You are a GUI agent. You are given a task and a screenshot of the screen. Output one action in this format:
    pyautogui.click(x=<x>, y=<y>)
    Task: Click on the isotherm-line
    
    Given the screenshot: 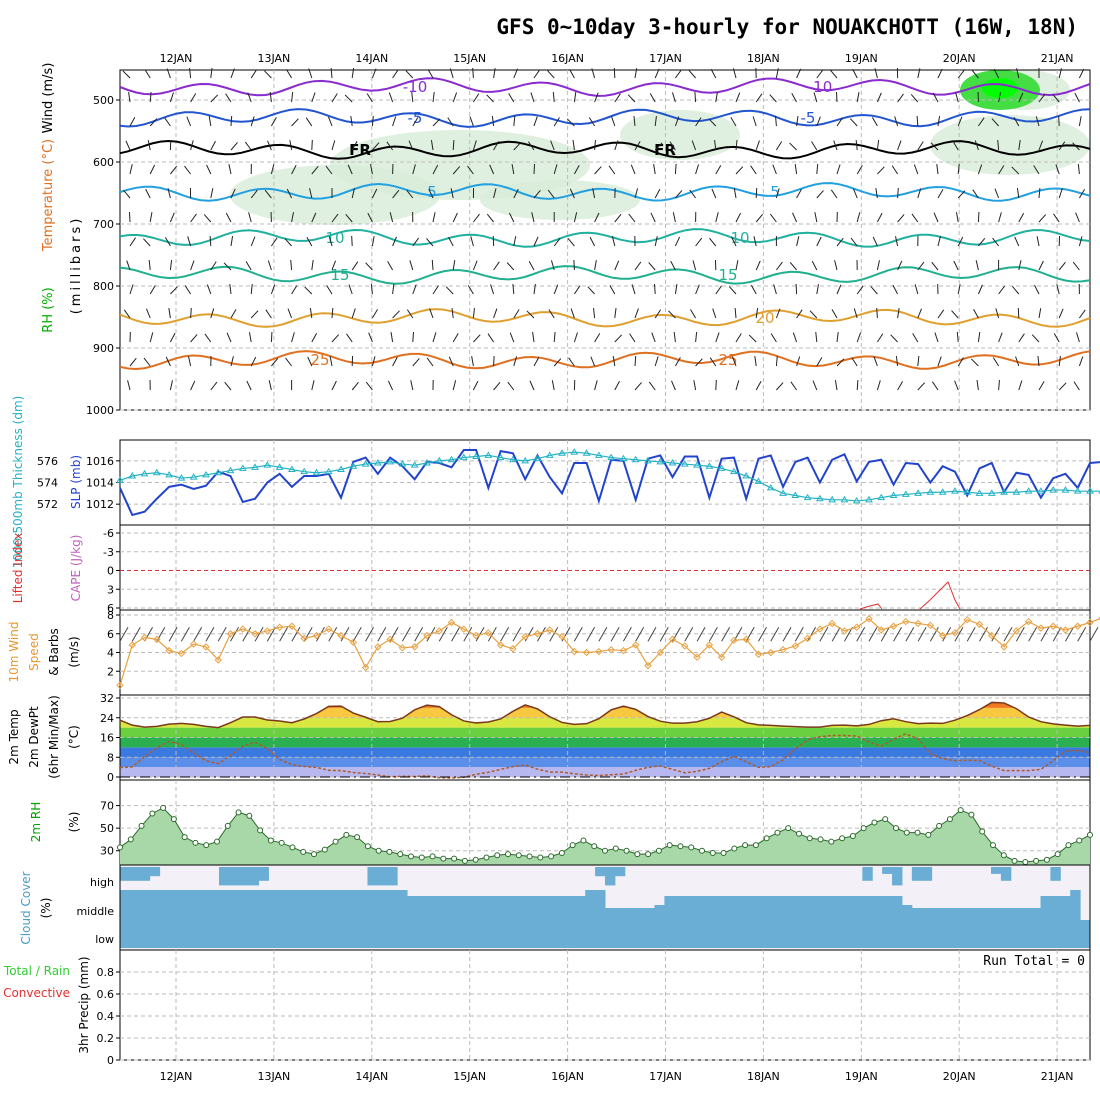 What is the action you would take?
    pyautogui.click(x=605, y=192)
    